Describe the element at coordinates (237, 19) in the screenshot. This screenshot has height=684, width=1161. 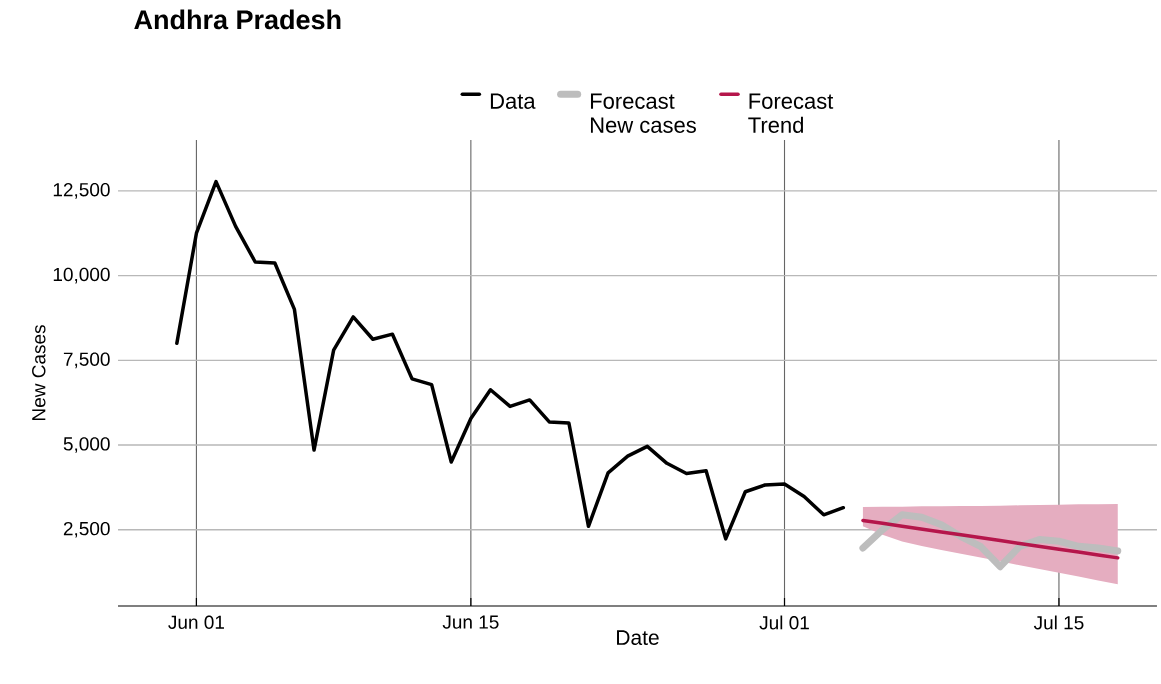
I see `chart-title: Andhra Pradesh` at that location.